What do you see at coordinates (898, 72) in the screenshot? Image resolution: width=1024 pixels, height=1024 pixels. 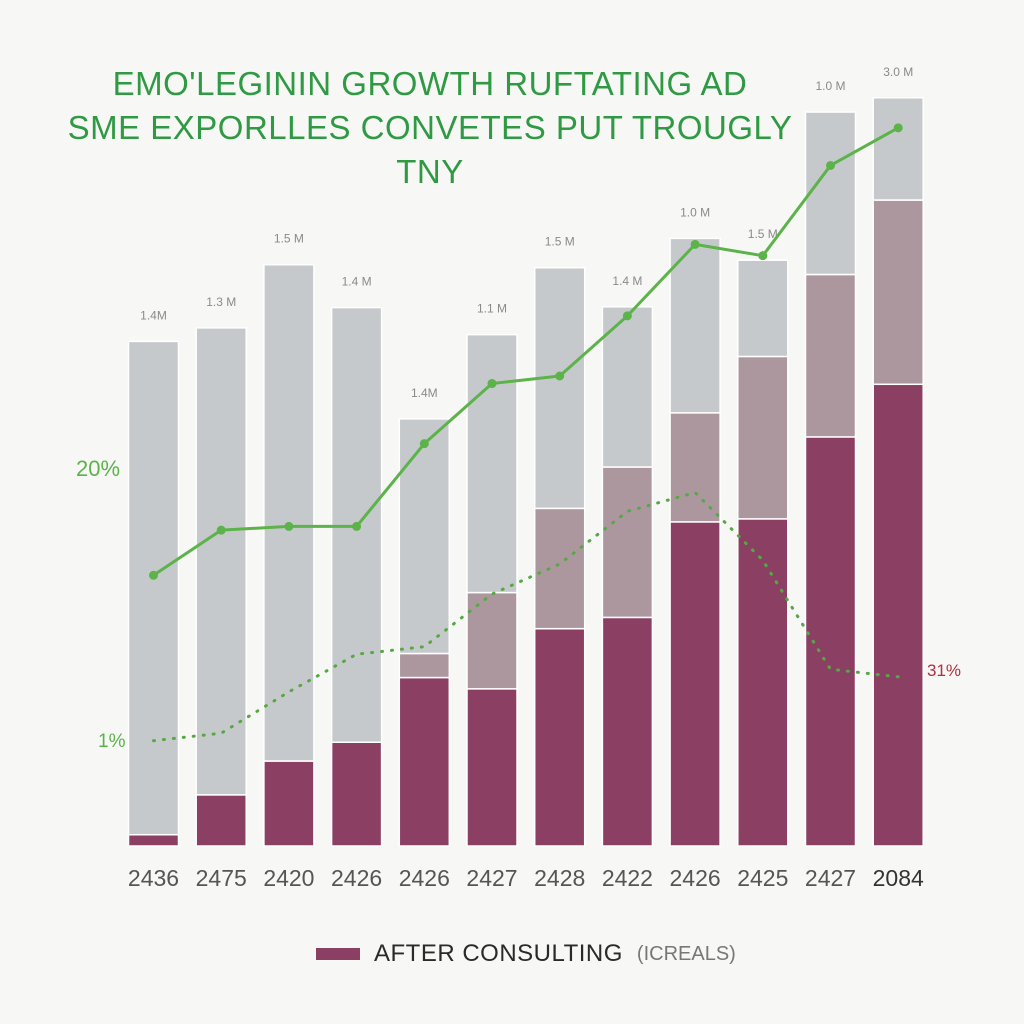 I see `bar-value-label: 3.0 M` at bounding box center [898, 72].